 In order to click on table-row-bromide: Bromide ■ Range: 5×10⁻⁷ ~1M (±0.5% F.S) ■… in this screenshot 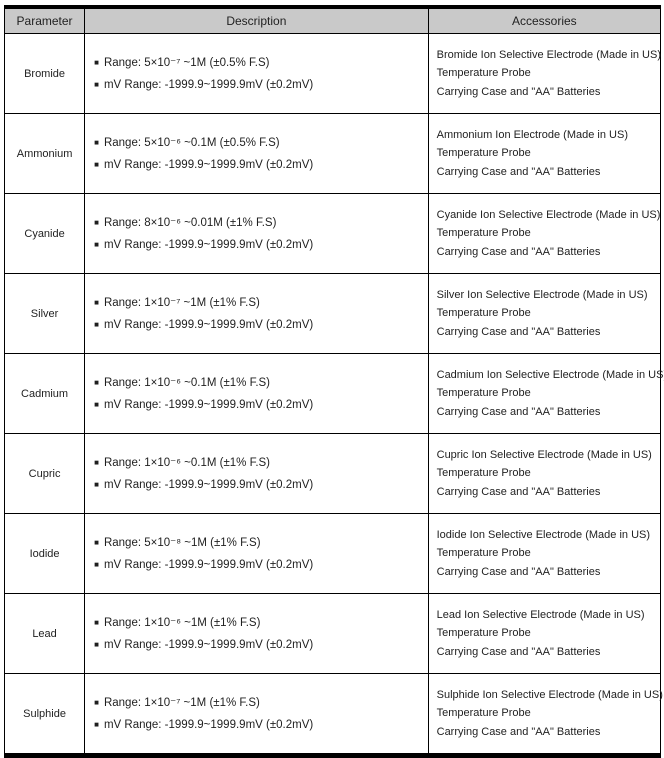, I will do `click(332, 73)`.